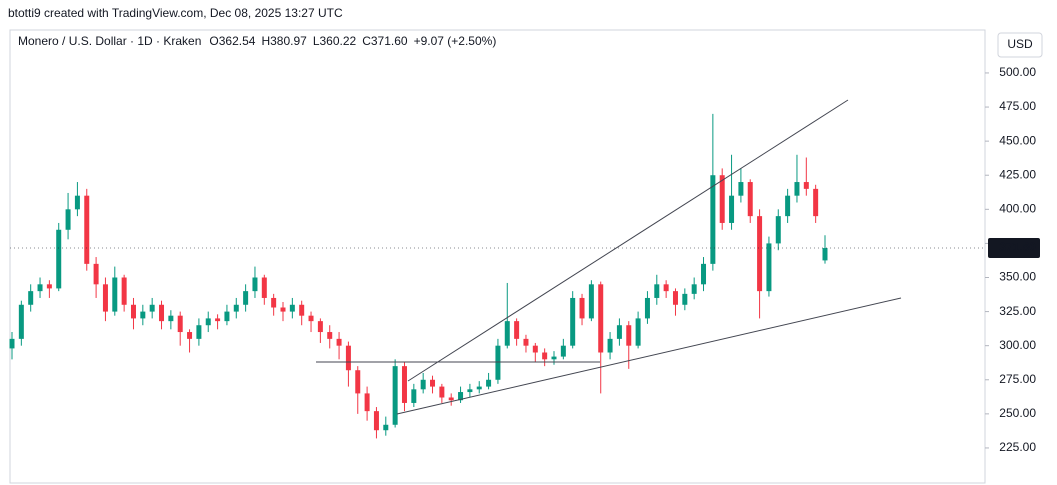 The image size is (1057, 485). What do you see at coordinates (649, 356) in the screenshot?
I see `trend-line` at bounding box center [649, 356].